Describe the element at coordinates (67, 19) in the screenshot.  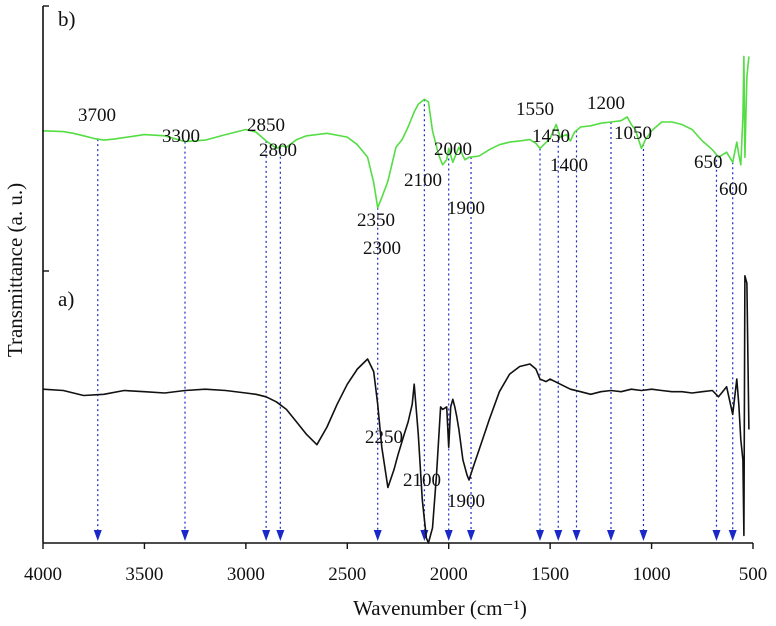
I see `series-label-b: b)` at that location.